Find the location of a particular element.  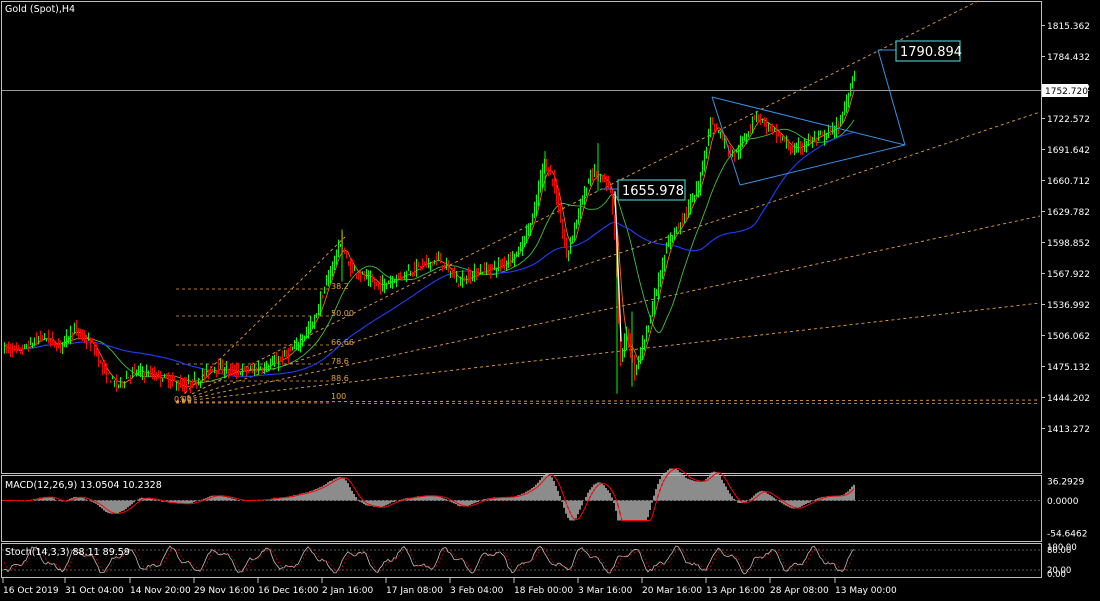

price-tick-label: 1536.992 is located at coordinates (1068, 306).